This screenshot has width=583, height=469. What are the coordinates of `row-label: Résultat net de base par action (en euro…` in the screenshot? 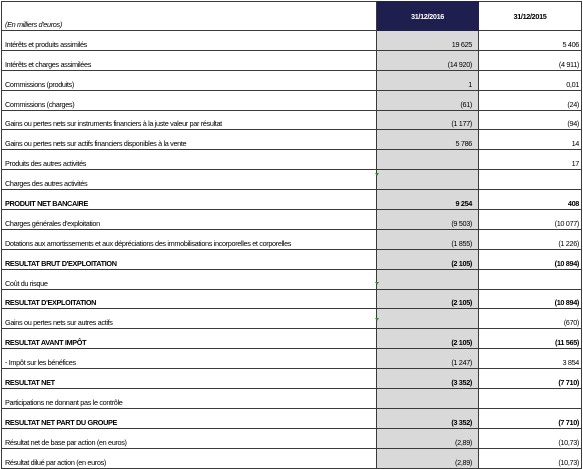 It's located at (189, 438).